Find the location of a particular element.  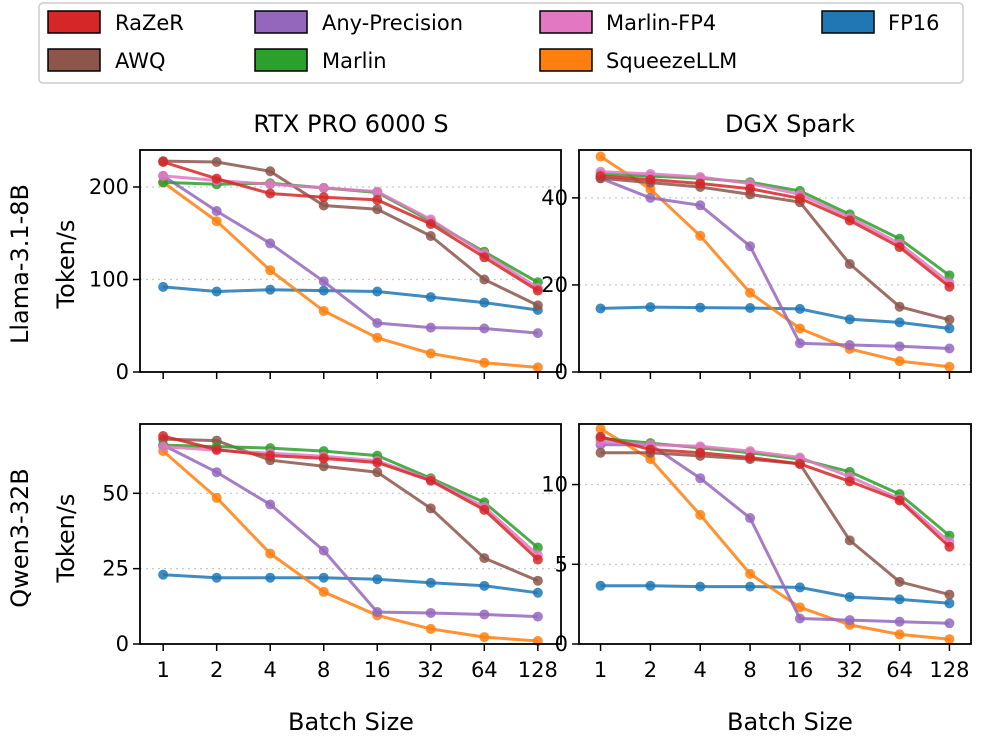

series-line-any-precision is located at coordinates (350, 531).